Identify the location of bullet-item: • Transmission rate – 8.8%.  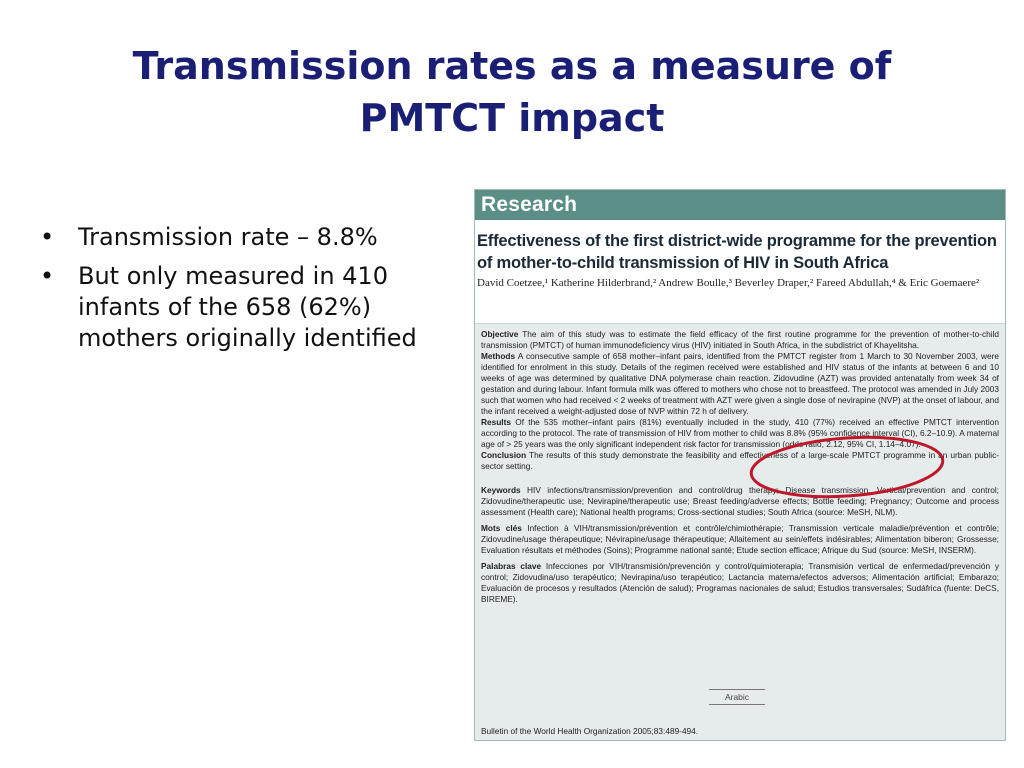
(240, 237).